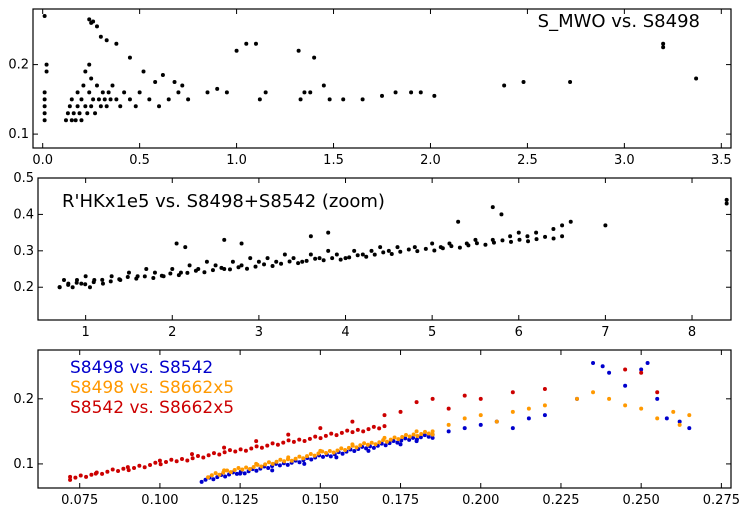 Image resolution: width=739 pixels, height=514 pixels. I want to click on legend-entry: S8498 vs. S8542, so click(141, 368).